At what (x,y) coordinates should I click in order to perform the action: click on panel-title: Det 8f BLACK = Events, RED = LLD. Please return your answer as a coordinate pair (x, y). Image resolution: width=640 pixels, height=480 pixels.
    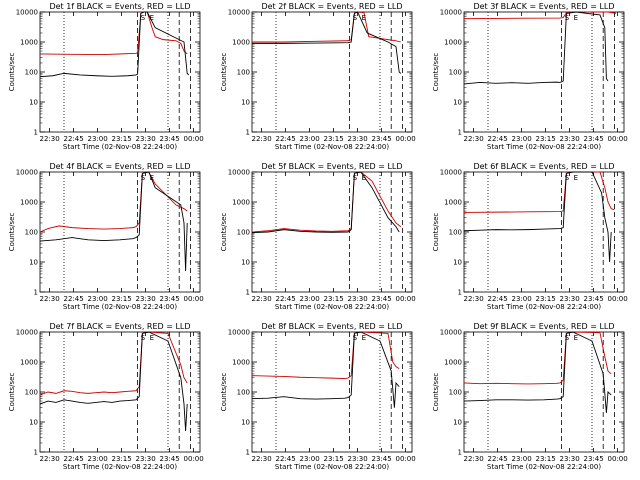
    Looking at the image, I should click on (331, 326).